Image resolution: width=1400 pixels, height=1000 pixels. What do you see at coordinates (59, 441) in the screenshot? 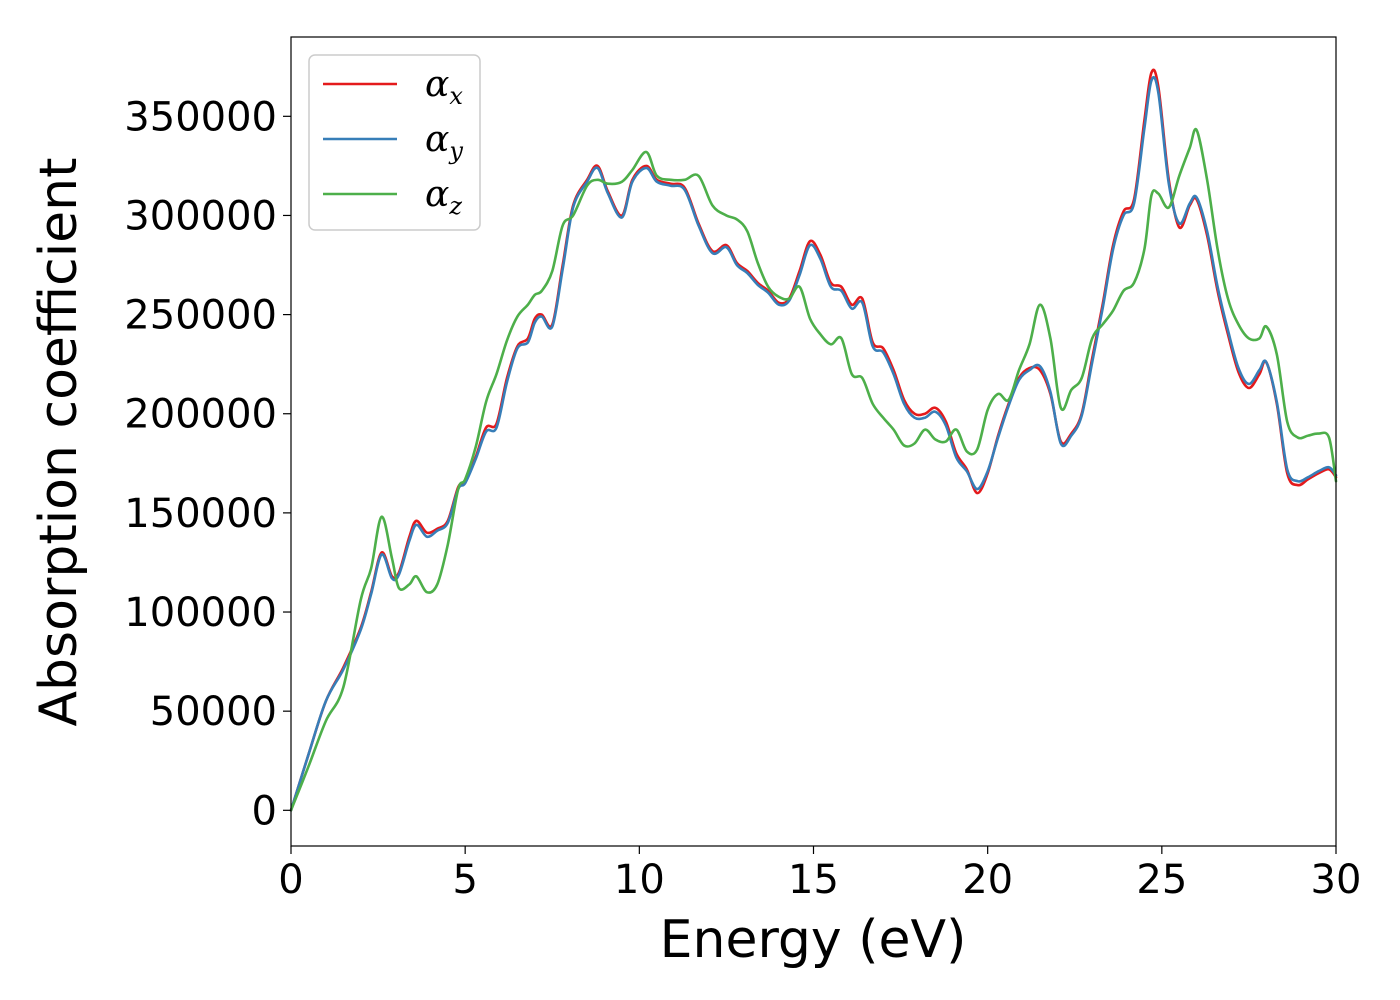
I see `y-axis-title: Absorption coefficient` at bounding box center [59, 441].